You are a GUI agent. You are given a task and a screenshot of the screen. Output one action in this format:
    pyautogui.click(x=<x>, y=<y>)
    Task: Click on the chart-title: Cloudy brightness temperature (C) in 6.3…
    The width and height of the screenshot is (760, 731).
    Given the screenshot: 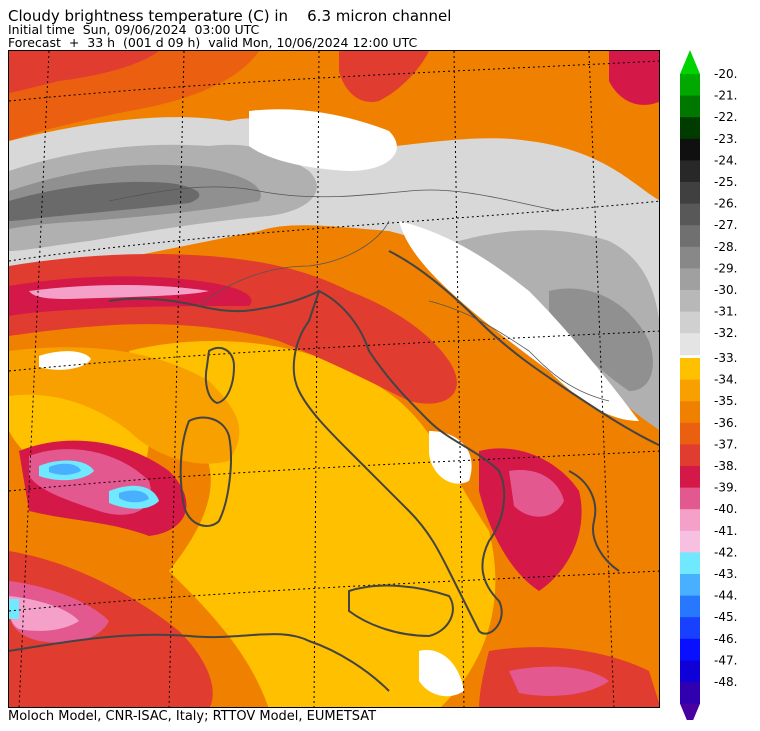 What is the action you would take?
    pyautogui.click(x=230, y=16)
    